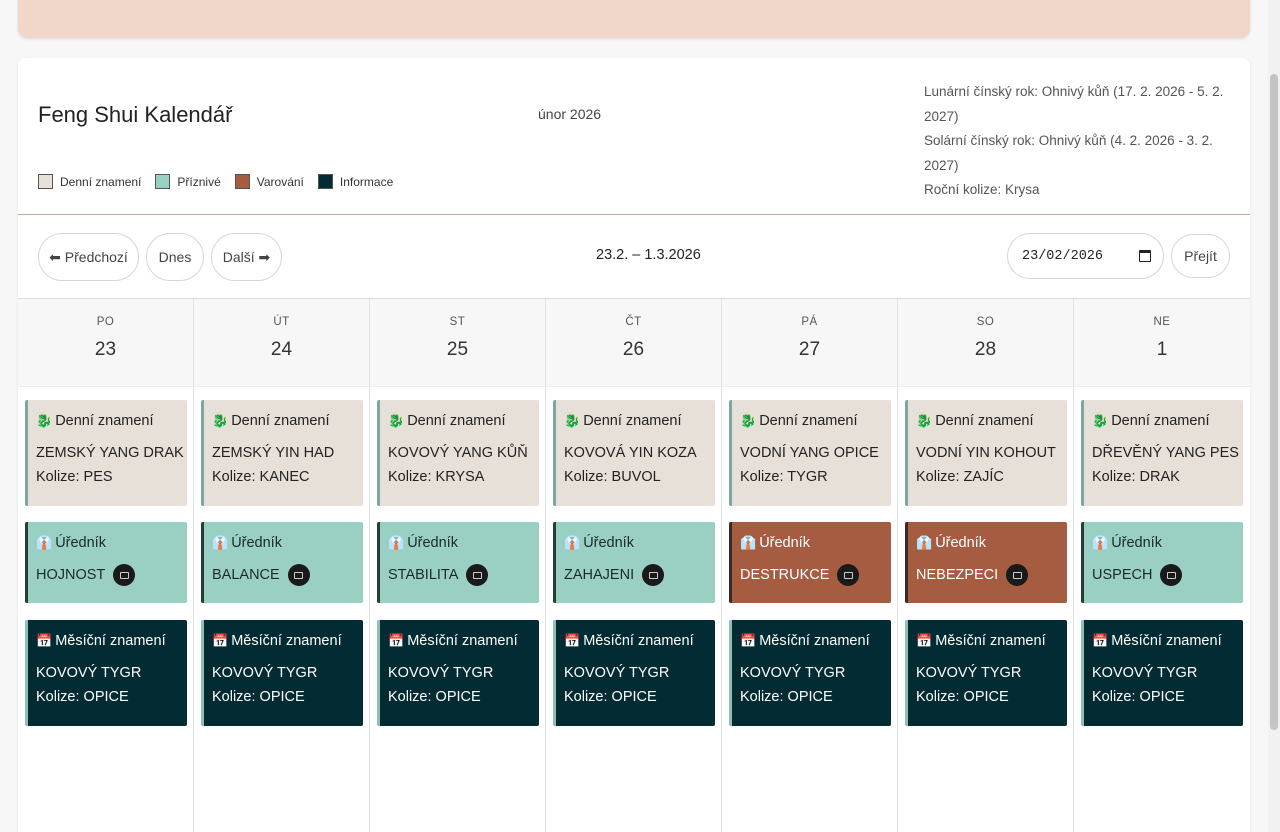 The height and width of the screenshot is (832, 1280). What do you see at coordinates (810, 562) in the screenshot?
I see `official-event: 👔 Úředník DESTRUKCE` at bounding box center [810, 562].